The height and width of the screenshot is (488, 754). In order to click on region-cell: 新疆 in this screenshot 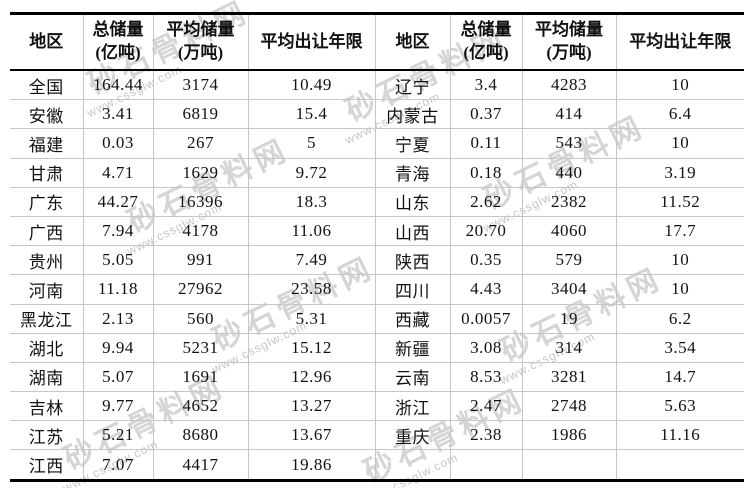, I will do `click(412, 347)`.